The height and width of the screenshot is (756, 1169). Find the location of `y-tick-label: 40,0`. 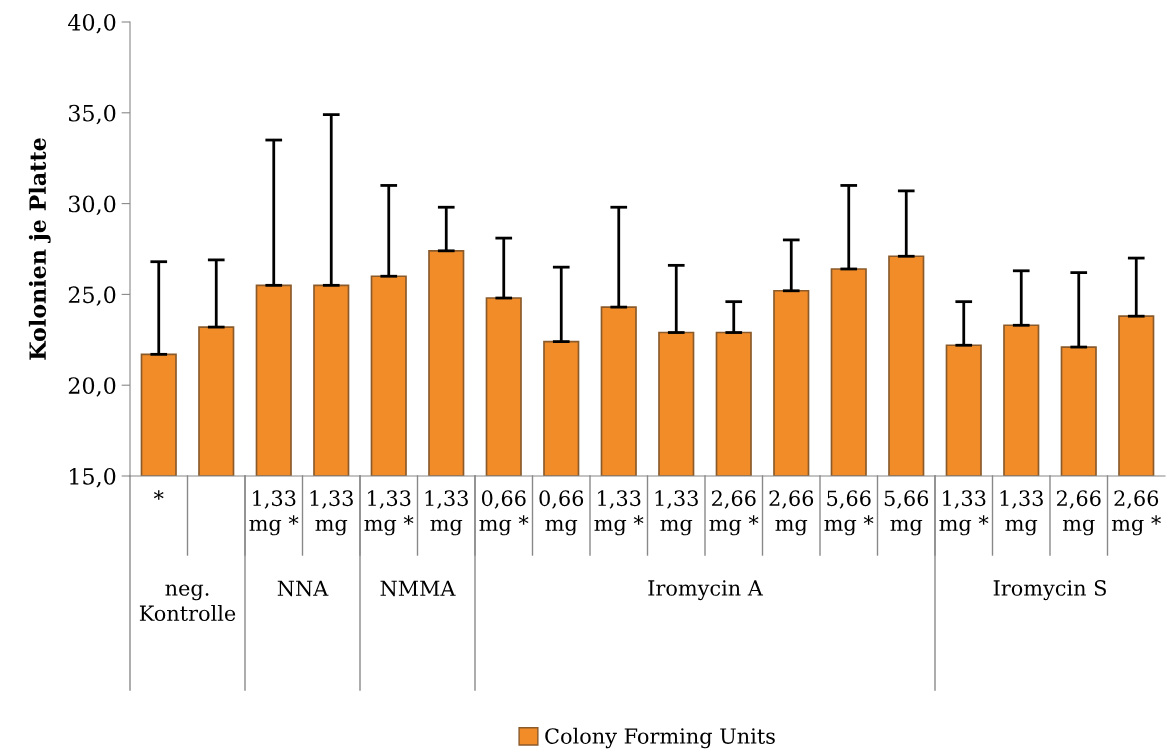

y-tick-label: 40,0 is located at coordinates (92, 23).